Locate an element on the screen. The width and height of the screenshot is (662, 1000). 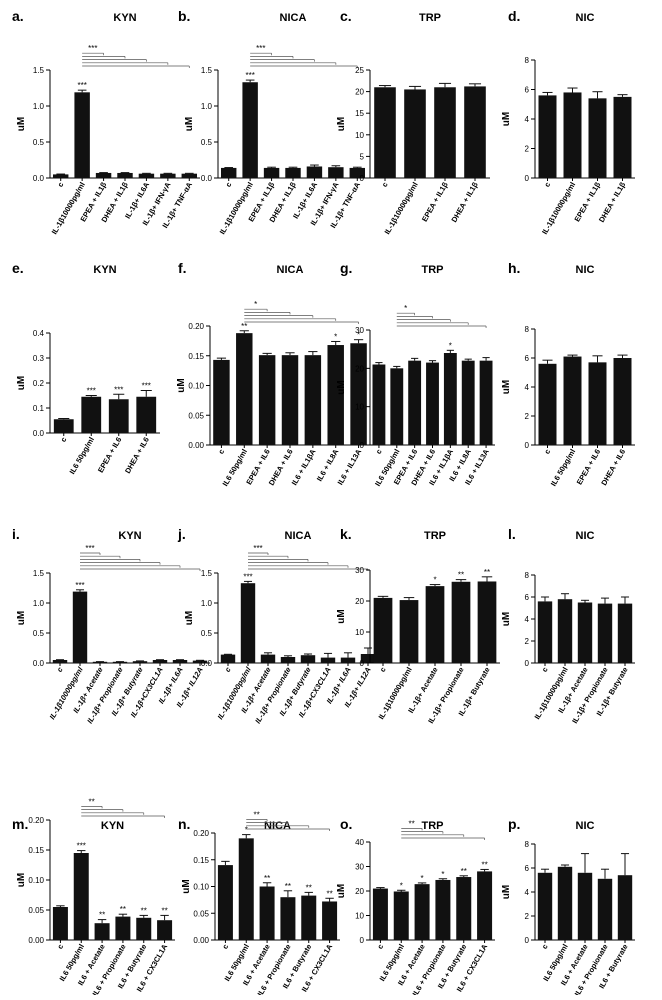
chart-title: TRP is located at coordinates (435, 536).